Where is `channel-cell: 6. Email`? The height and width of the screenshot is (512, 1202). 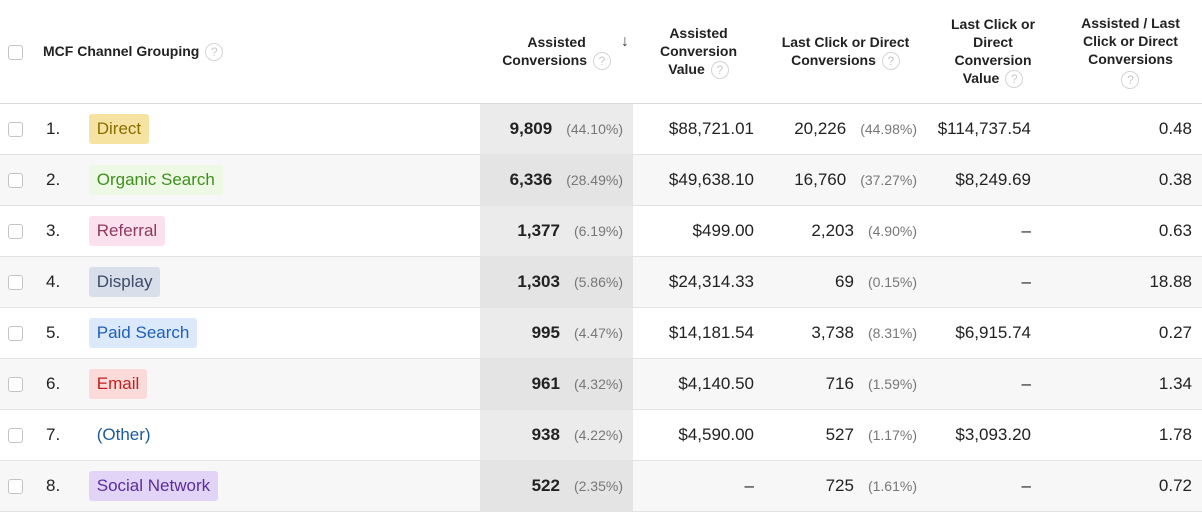
channel-cell: 6. Email is located at coordinates (256, 384).